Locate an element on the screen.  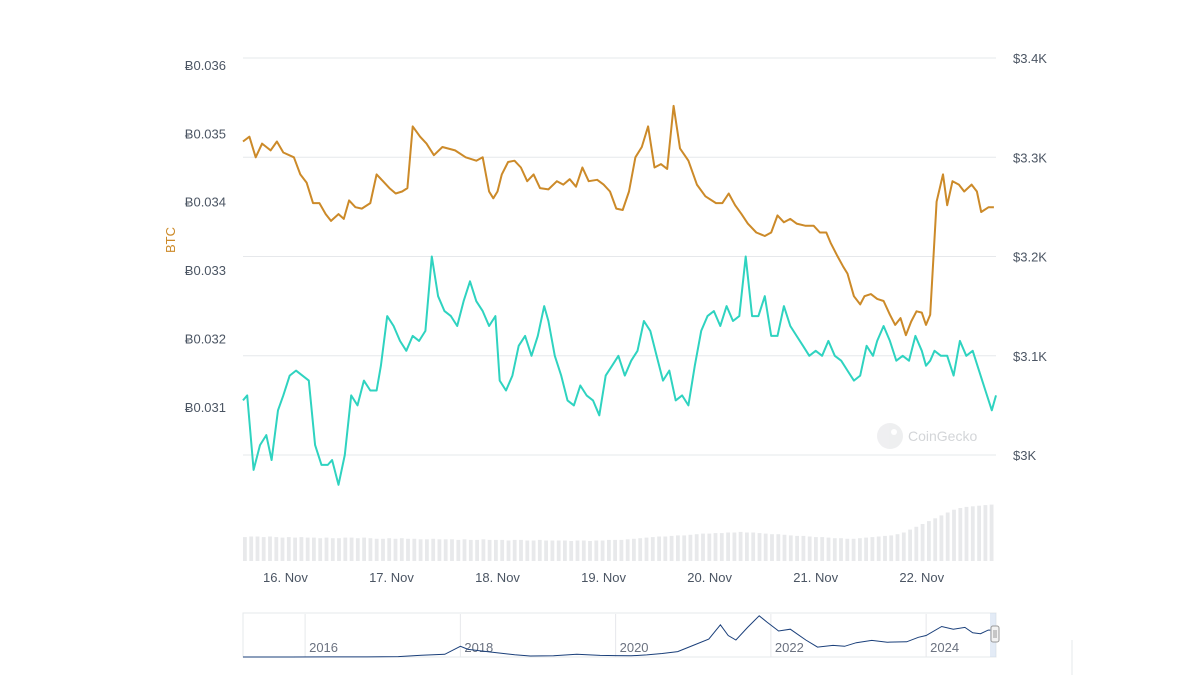
right-tick-label: $3.2K is located at coordinates (1030, 257).